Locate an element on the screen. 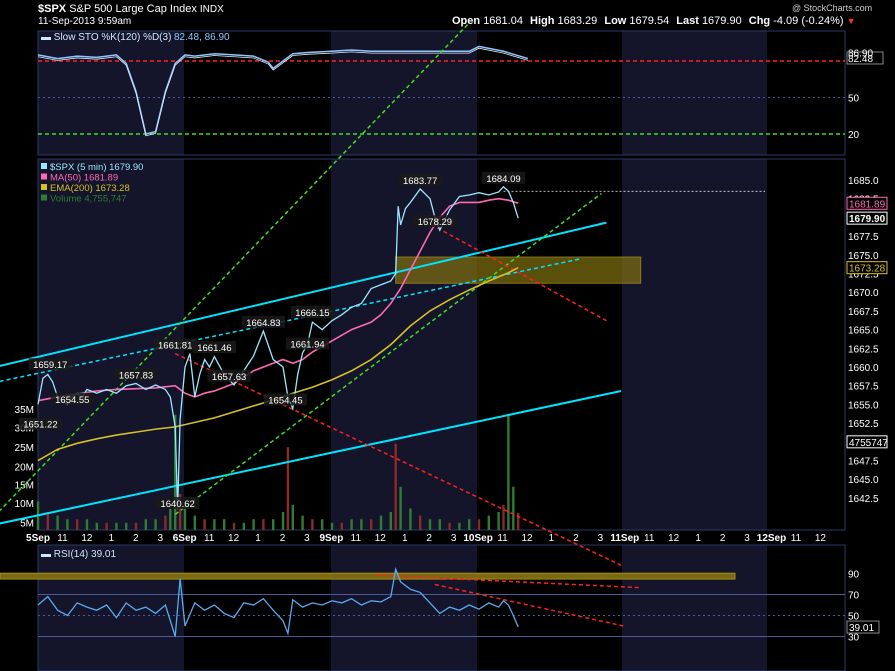 The image size is (895, 671). price-annotation-label: 1664.83 is located at coordinates (263, 323).